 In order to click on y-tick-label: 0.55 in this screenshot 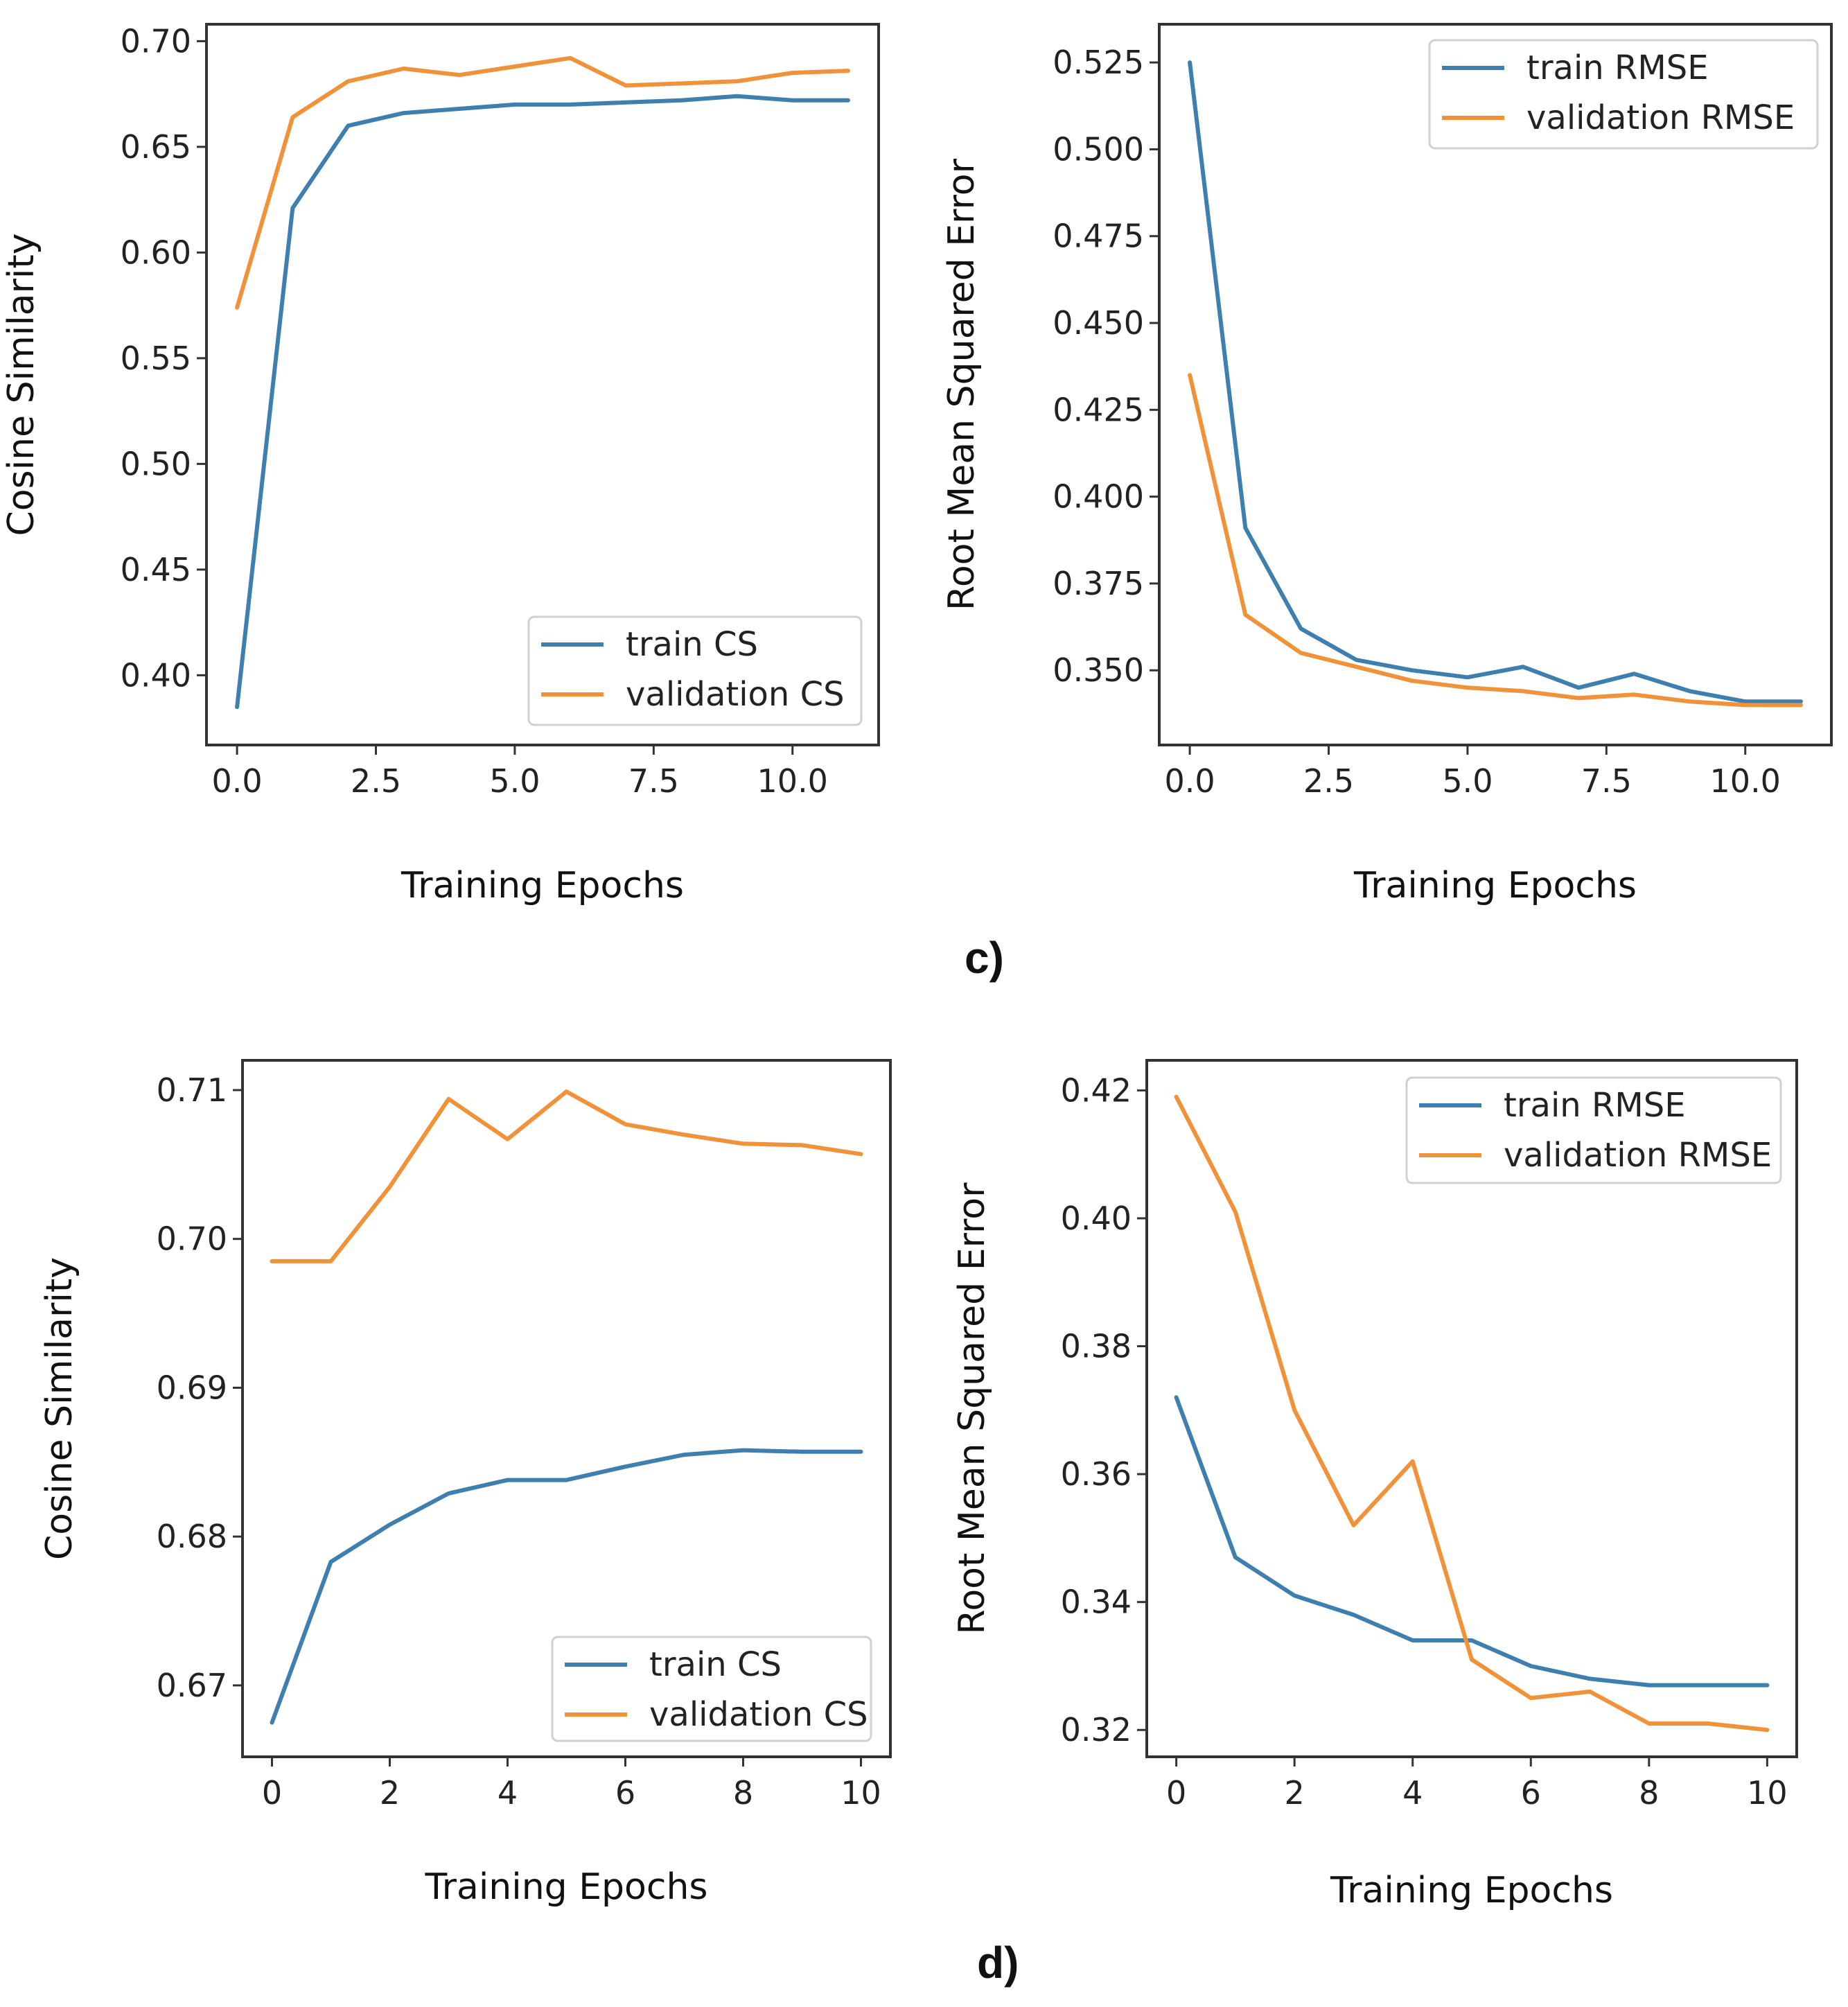, I will do `click(156, 358)`.